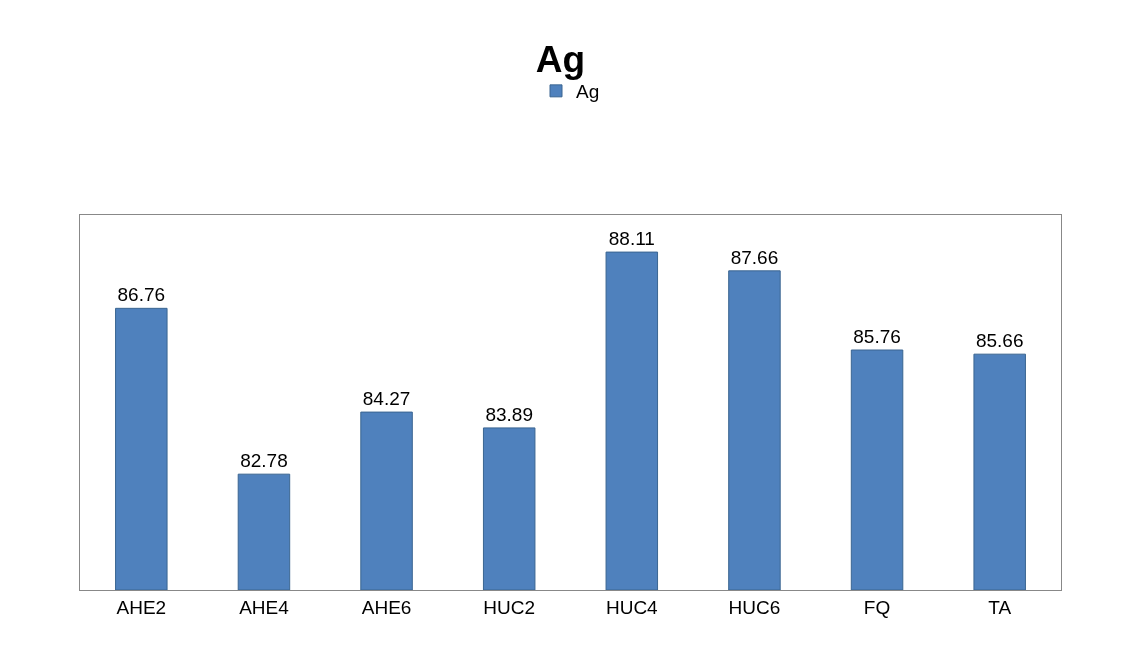 The image size is (1121, 662). Describe the element at coordinates (877, 607) in the screenshot. I see `x-tick-label: FQ` at that location.